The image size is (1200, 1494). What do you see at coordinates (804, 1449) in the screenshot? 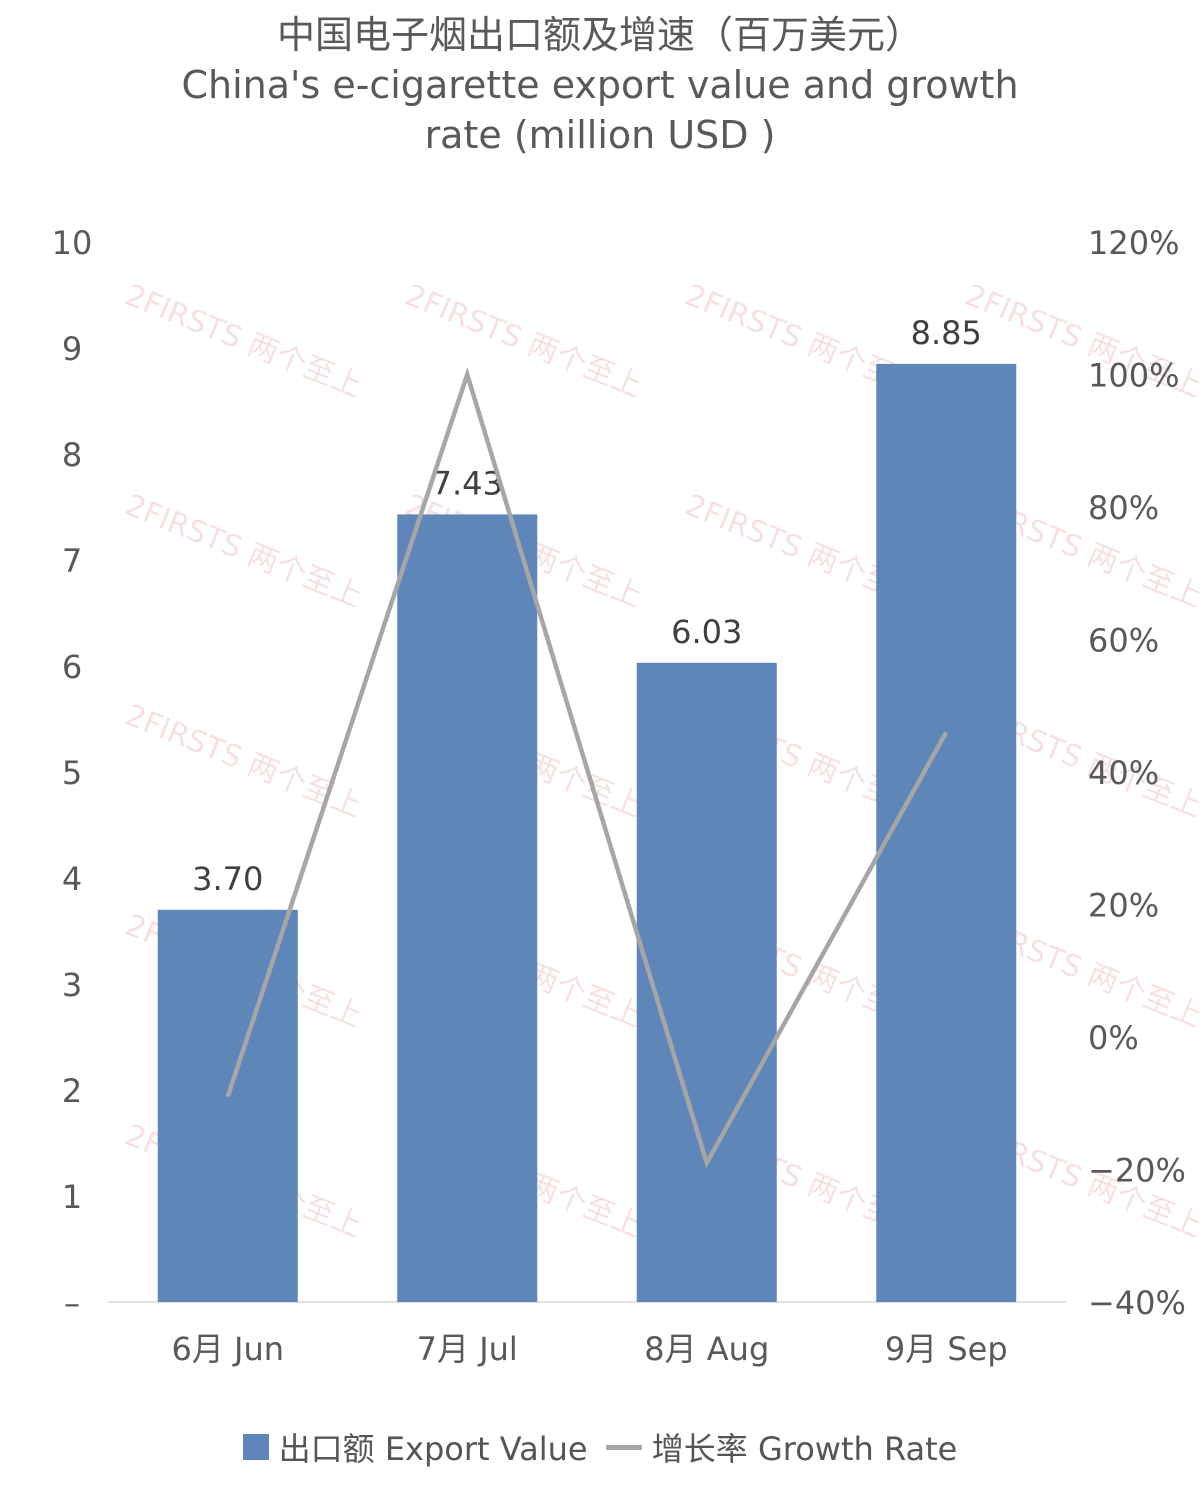
I see `legend-label-growth-rate: 增长率 Growth Rate` at bounding box center [804, 1449].